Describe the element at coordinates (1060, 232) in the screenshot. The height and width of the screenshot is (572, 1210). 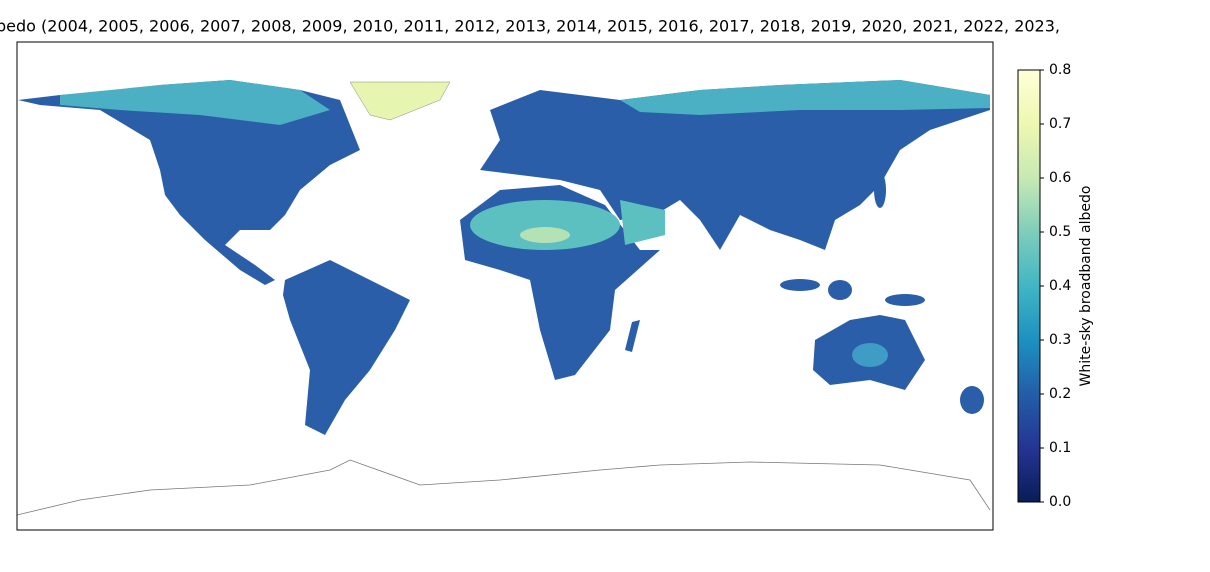
I see `colorbar-tick-label: 0.5` at that location.